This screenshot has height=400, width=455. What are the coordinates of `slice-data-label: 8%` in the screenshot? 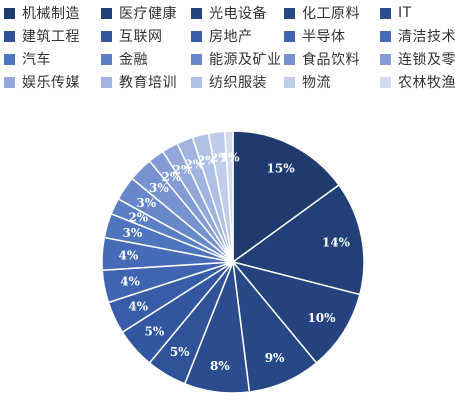 It's located at (220, 366).